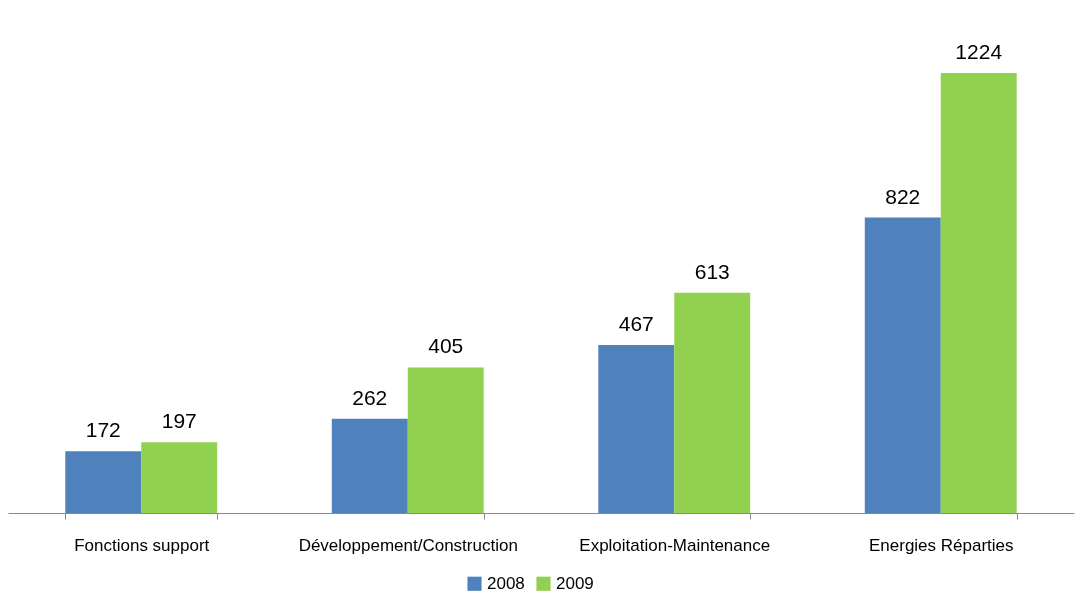 The width and height of the screenshot is (1086, 610). I want to click on data-label: 613, so click(712, 271).